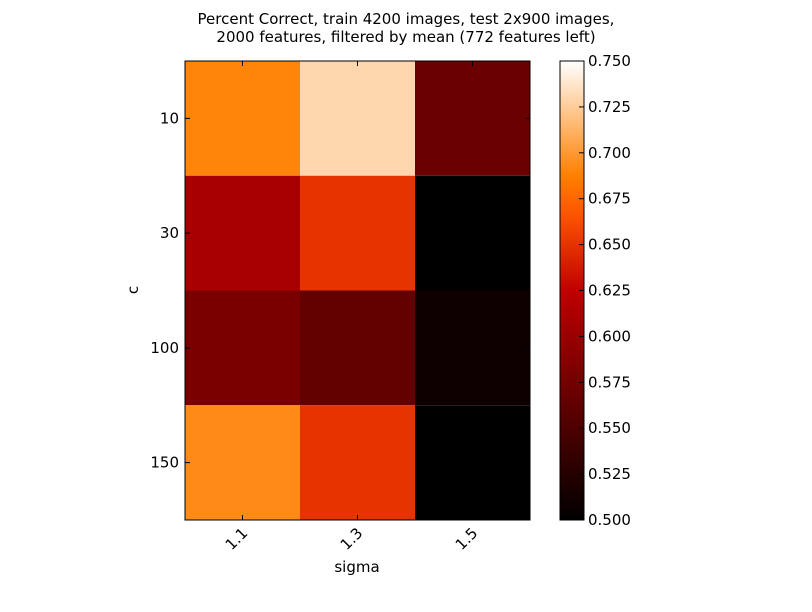  Describe the element at coordinates (609, 199) in the screenshot. I see `colorbar-tick-label: 0.675` at that location.